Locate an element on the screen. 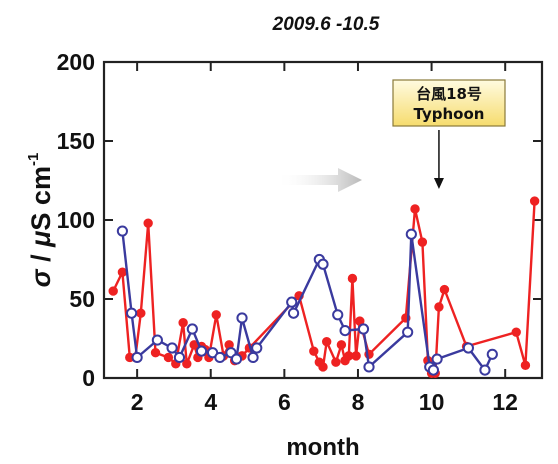 Image resolution: width=558 pixels, height=464 pixels. x-tick-label: 2 is located at coordinates (137, 402).